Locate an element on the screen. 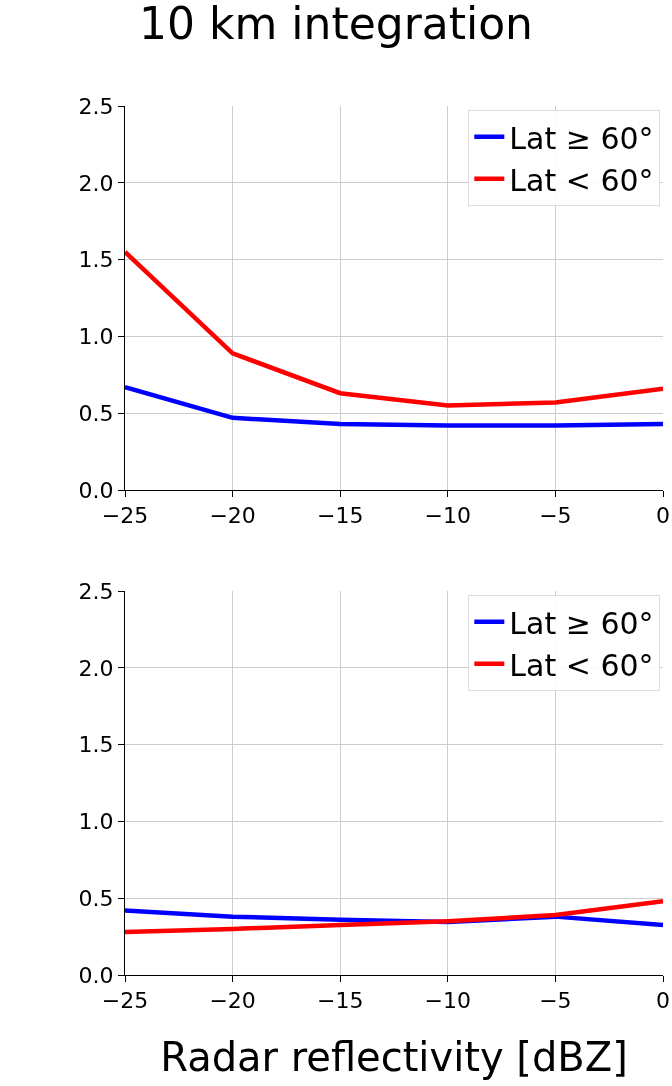  chart-title: 10 km integration is located at coordinates (336, 24).